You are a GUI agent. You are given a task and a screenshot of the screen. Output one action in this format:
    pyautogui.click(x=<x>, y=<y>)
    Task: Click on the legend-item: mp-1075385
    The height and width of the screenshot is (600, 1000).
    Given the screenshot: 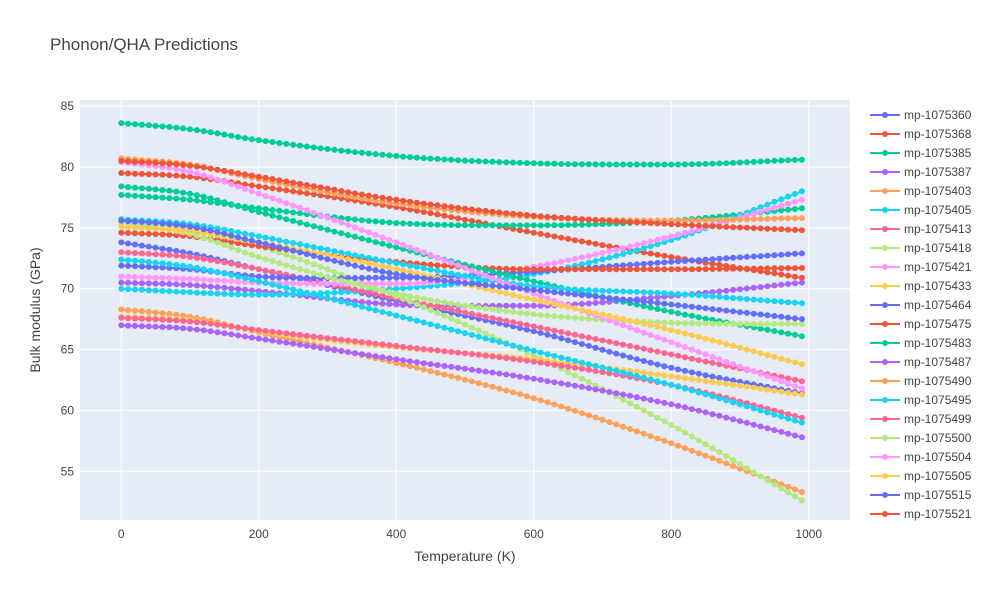 What is the action you would take?
    pyautogui.click(x=921, y=153)
    